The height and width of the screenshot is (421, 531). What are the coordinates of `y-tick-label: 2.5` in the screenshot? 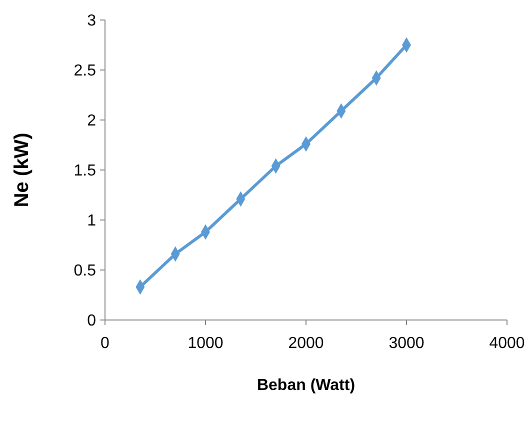 It's located at (85, 71).